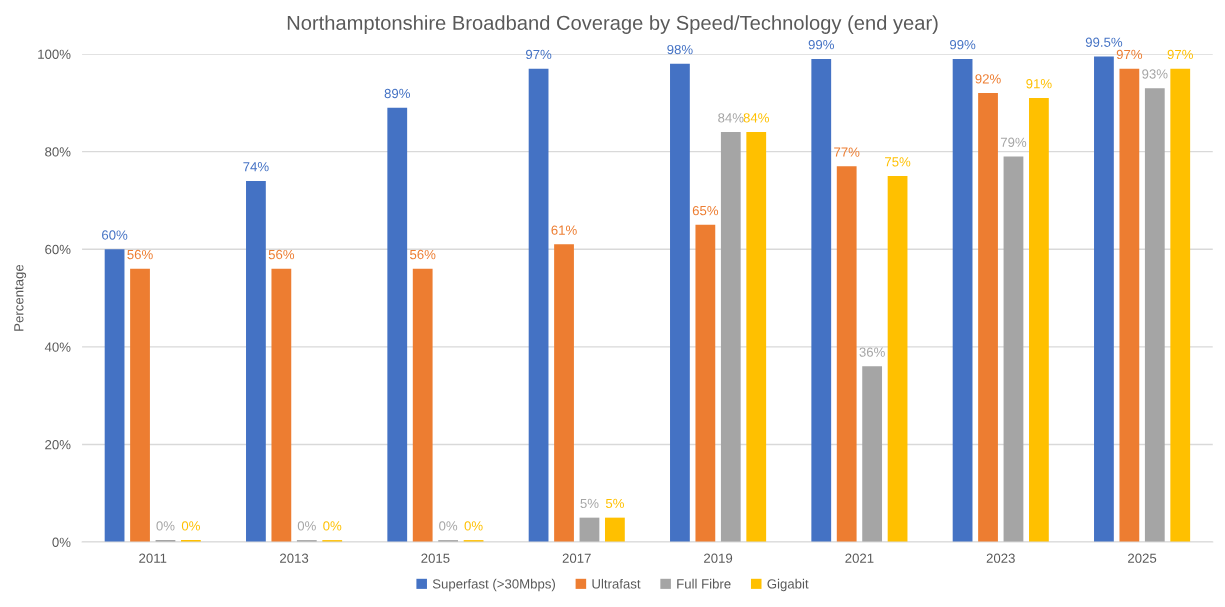 The height and width of the screenshot is (607, 1225). What do you see at coordinates (294, 558) in the screenshot?
I see `x-tick-label: 2013` at bounding box center [294, 558].